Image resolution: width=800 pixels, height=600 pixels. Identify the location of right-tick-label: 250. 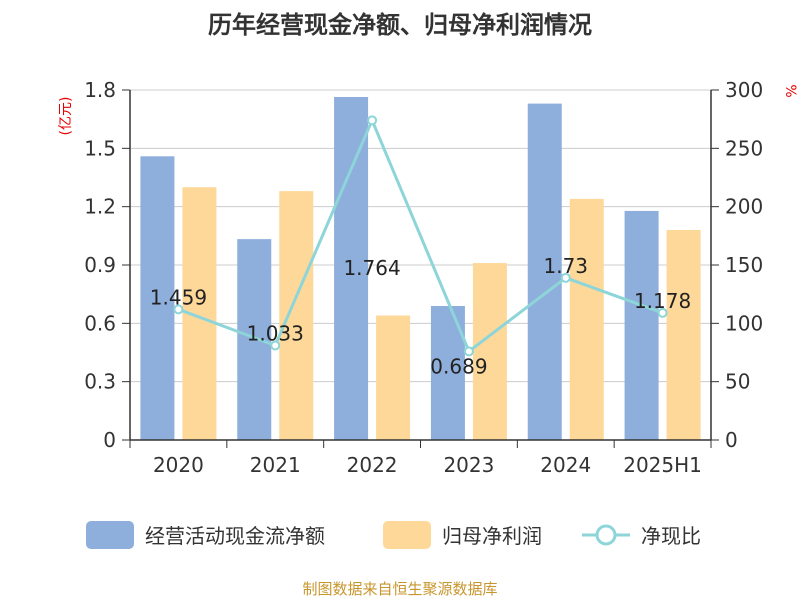
(744, 148).